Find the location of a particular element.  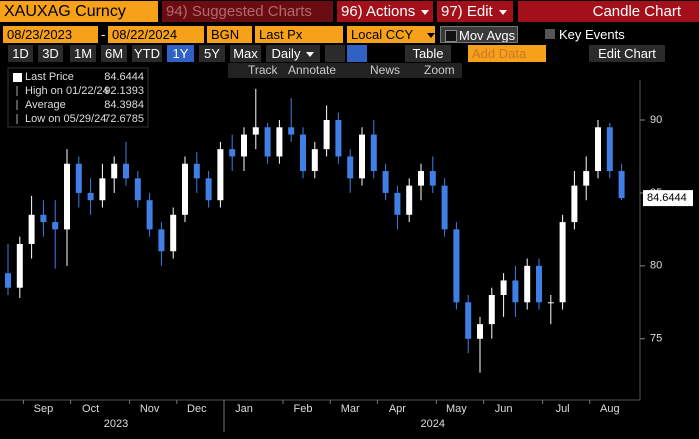

last-price-tag is located at coordinates (668, 198).